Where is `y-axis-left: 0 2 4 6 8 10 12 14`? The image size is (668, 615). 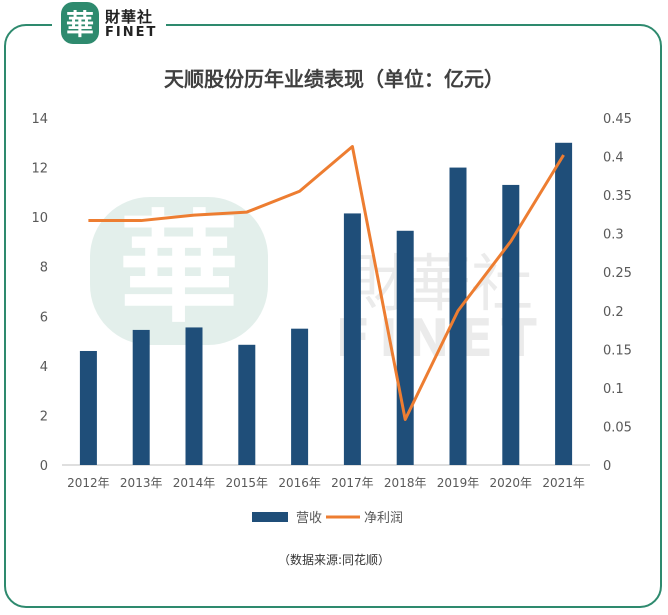
y-axis-left: 0 2 4 6 8 10 12 14 is located at coordinates (39, 293).